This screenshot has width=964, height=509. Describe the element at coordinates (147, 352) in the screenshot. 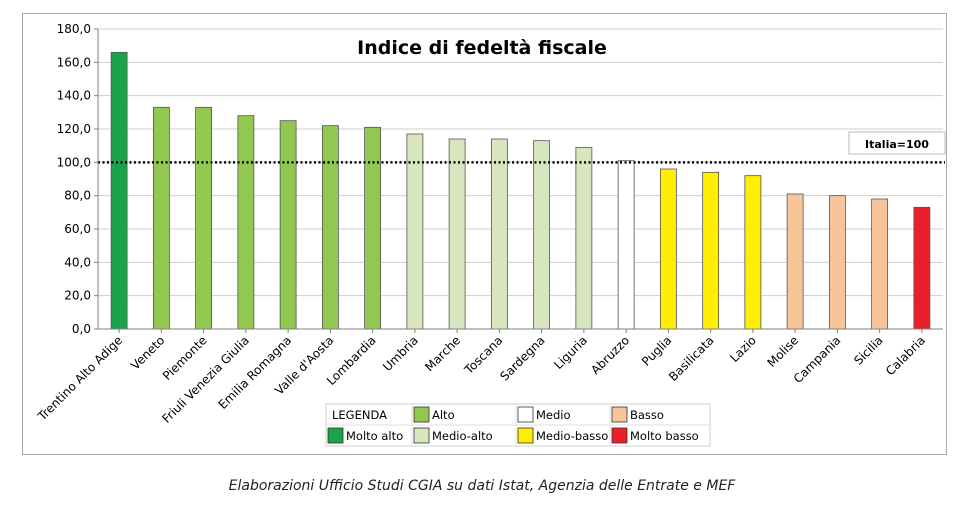

I see `x-tick-label: Veneto` at that location.